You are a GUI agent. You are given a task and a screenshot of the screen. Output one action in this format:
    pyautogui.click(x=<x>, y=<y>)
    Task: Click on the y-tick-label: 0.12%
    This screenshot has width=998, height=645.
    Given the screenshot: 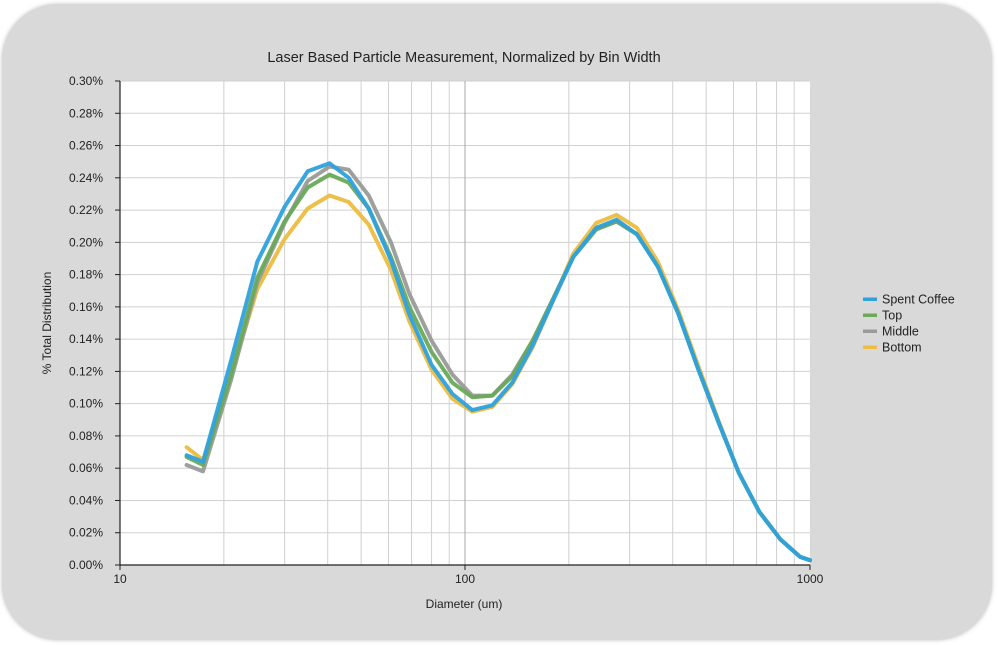 What is the action you would take?
    pyautogui.click(x=86, y=371)
    